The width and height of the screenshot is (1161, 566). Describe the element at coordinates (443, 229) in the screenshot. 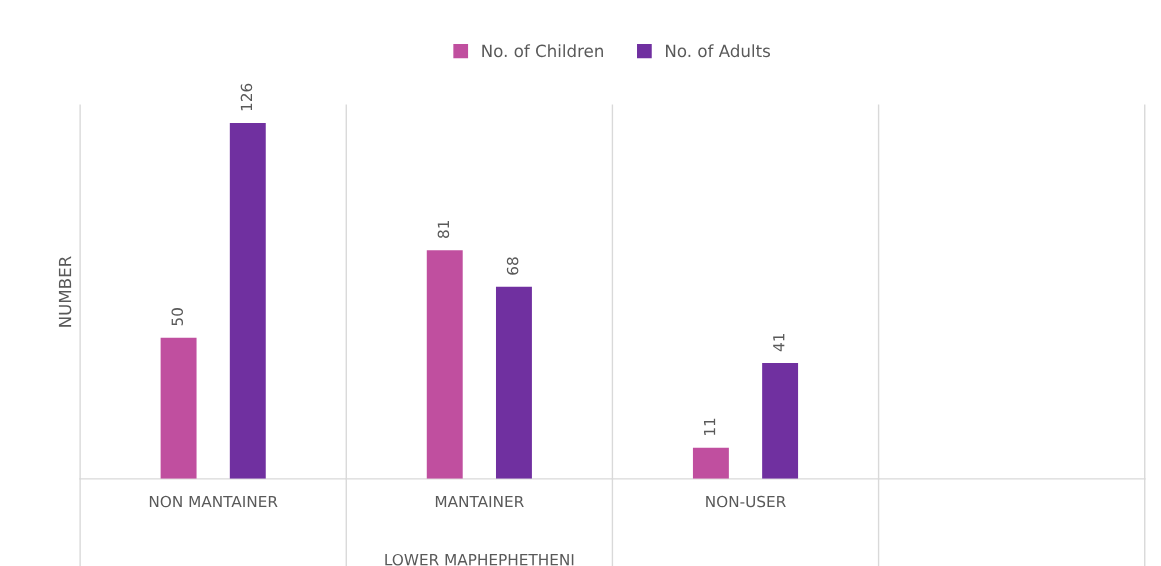

I see `data-label: 81` at that location.